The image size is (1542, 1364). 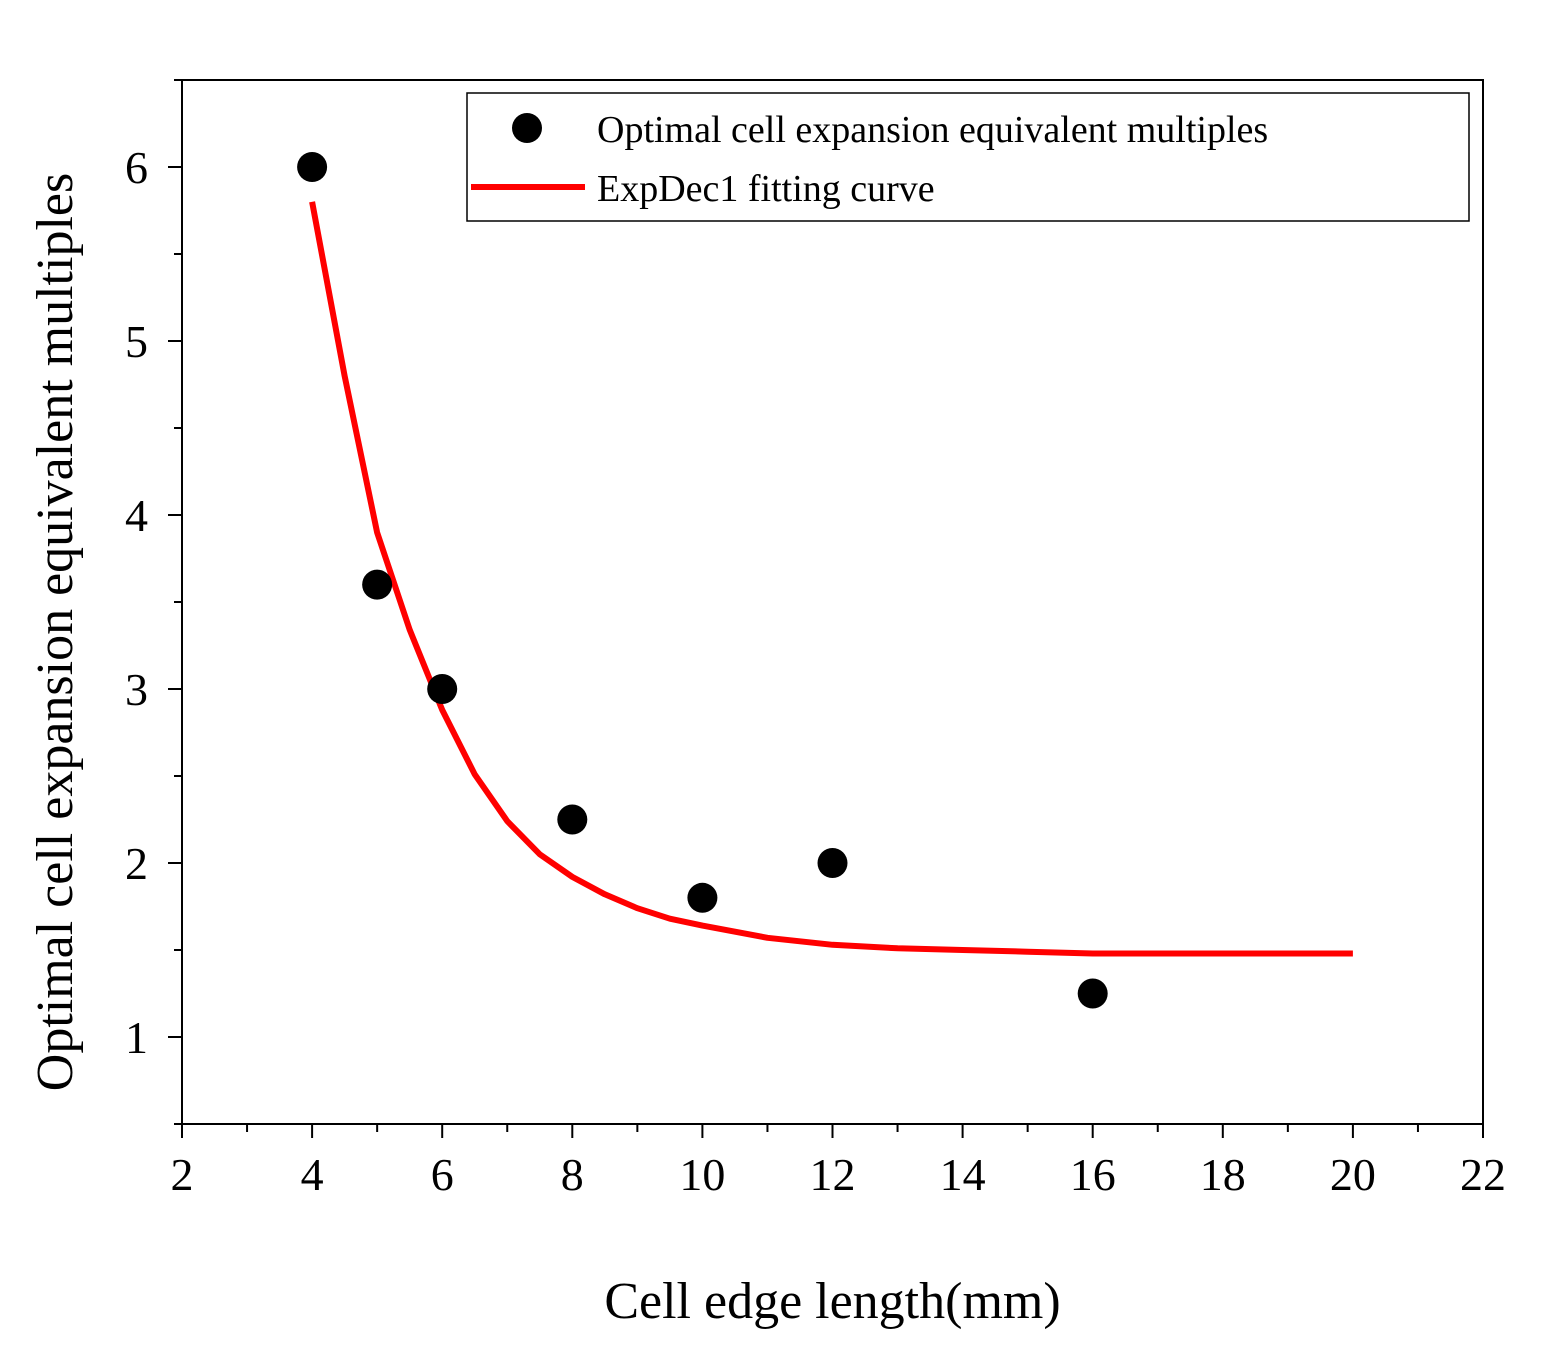 I want to click on x-tick-label: 6, so click(x=442, y=1174).